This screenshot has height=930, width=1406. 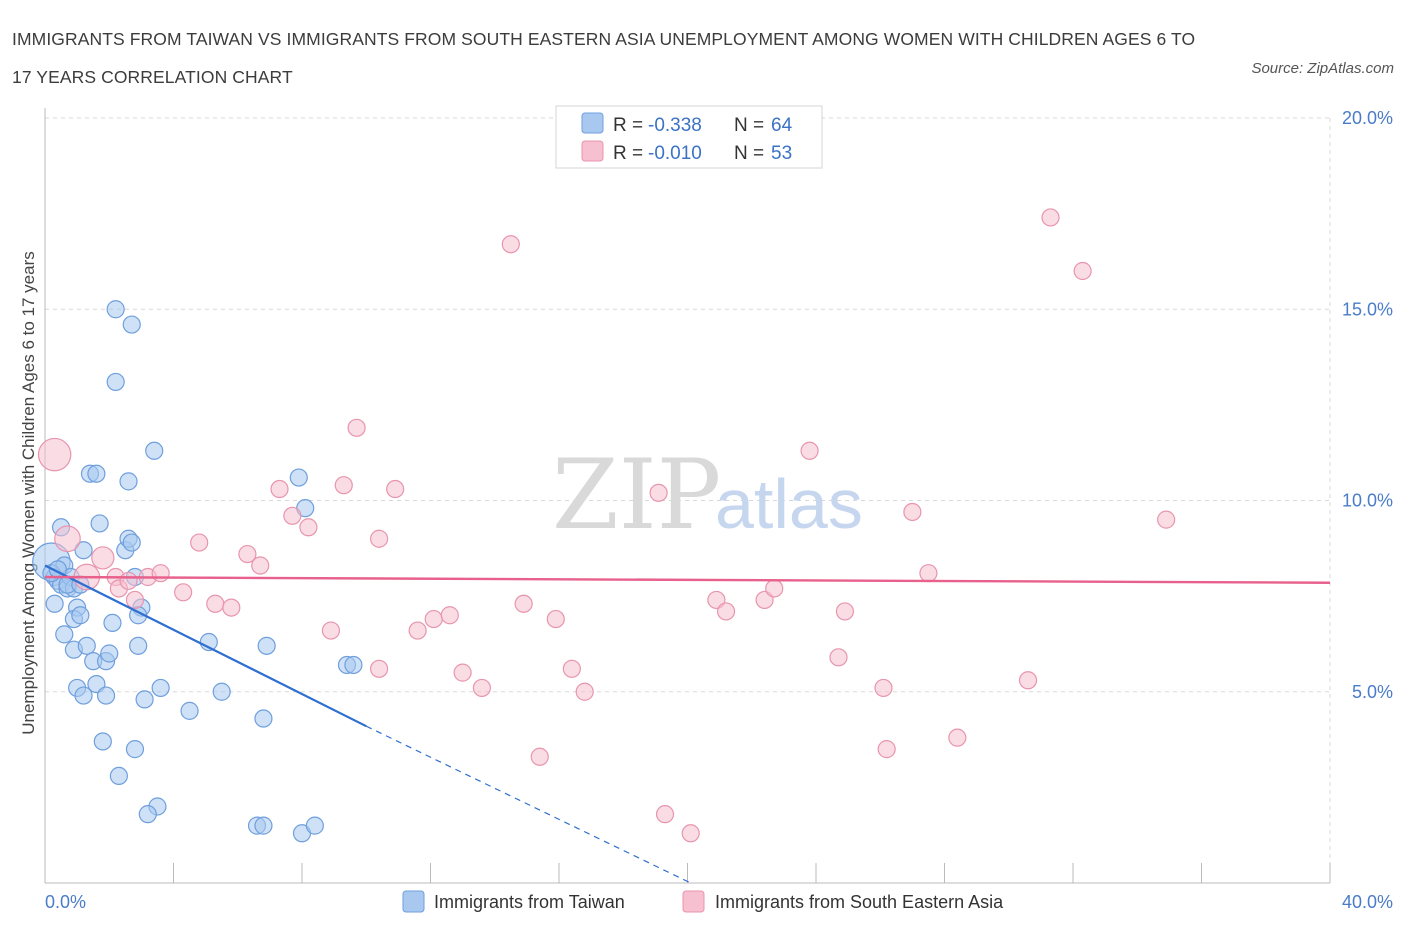 What do you see at coordinates (1367, 501) in the screenshot?
I see `y-tick-label-1: 10.0%` at bounding box center [1367, 501].